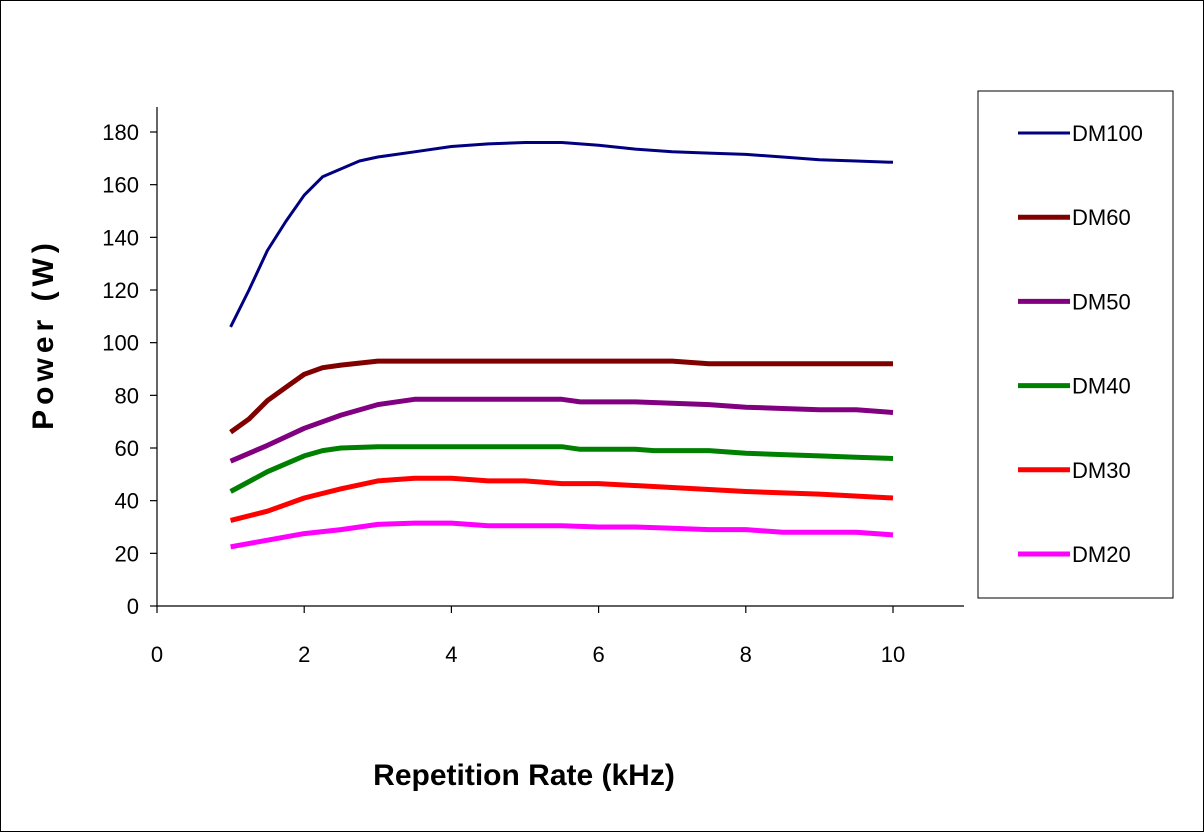 Image resolution: width=1204 pixels, height=836 pixels. What do you see at coordinates (304, 654) in the screenshot?
I see `x-tick-label: 2` at bounding box center [304, 654].